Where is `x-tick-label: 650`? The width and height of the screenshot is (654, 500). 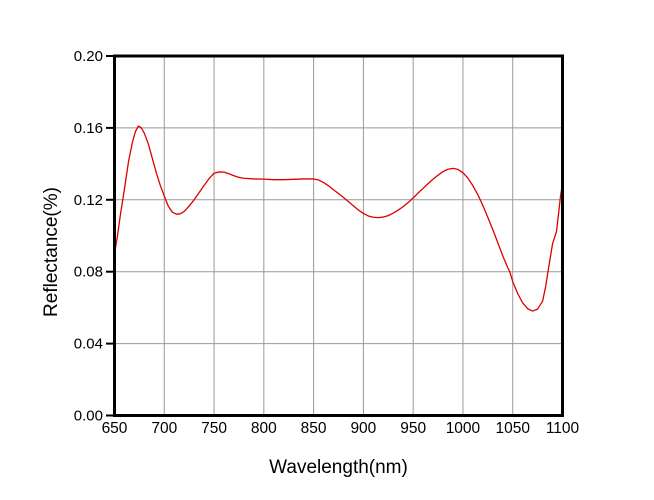 x-tick-label: 650 is located at coordinates (115, 428).